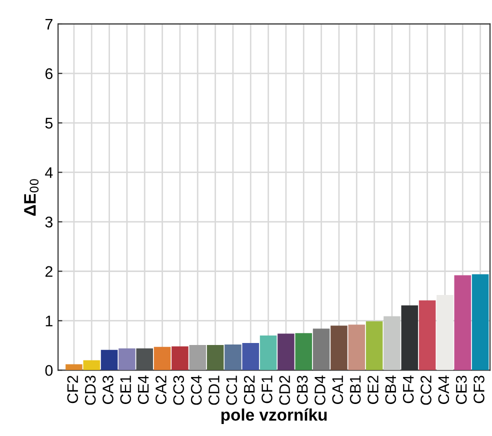 The height and width of the screenshot is (436, 492). Describe the element at coordinates (143, 389) in the screenshot. I see `x-tick-label: CE4` at that location.